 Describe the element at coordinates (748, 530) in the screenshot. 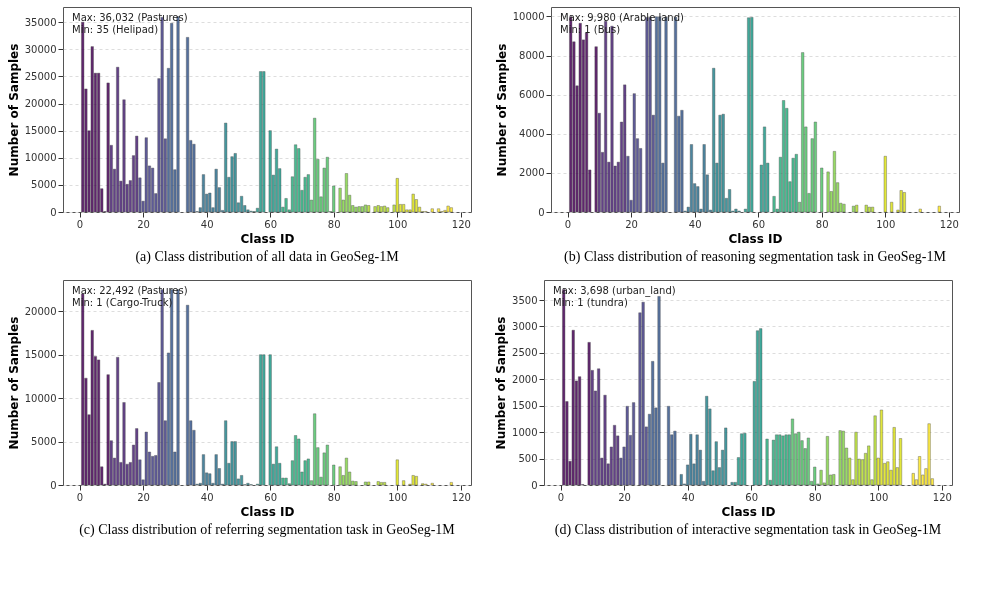

I see `text: (d) Class distribution of interactive segmentation task in GeoSeg-1M` at that location.